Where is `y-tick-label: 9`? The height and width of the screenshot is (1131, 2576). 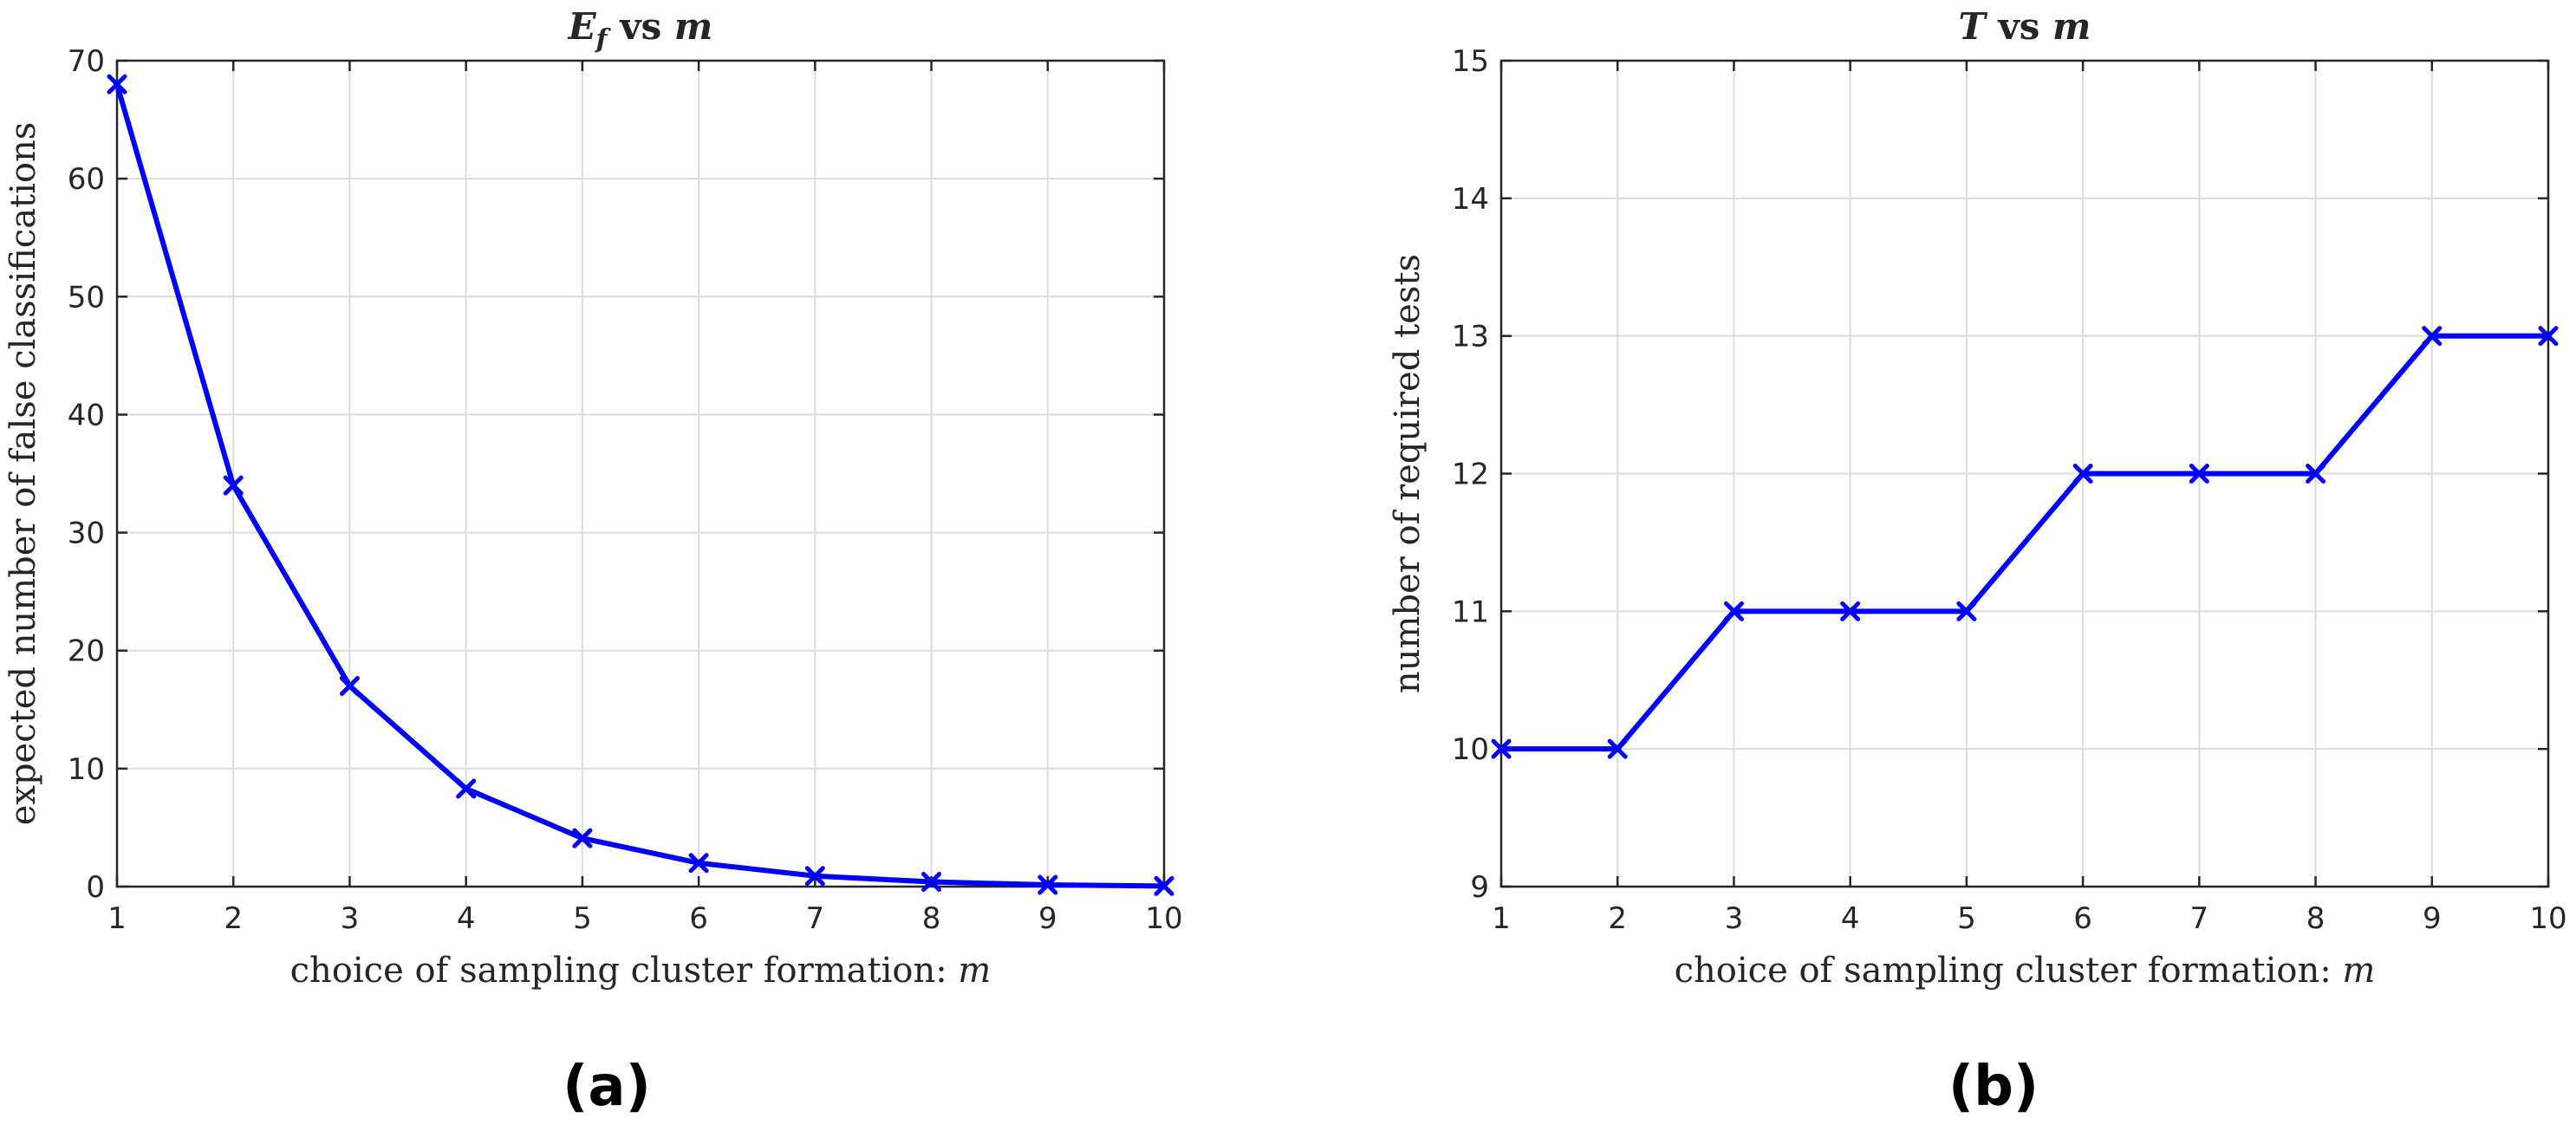
y-tick-label: 9 is located at coordinates (1479, 887).